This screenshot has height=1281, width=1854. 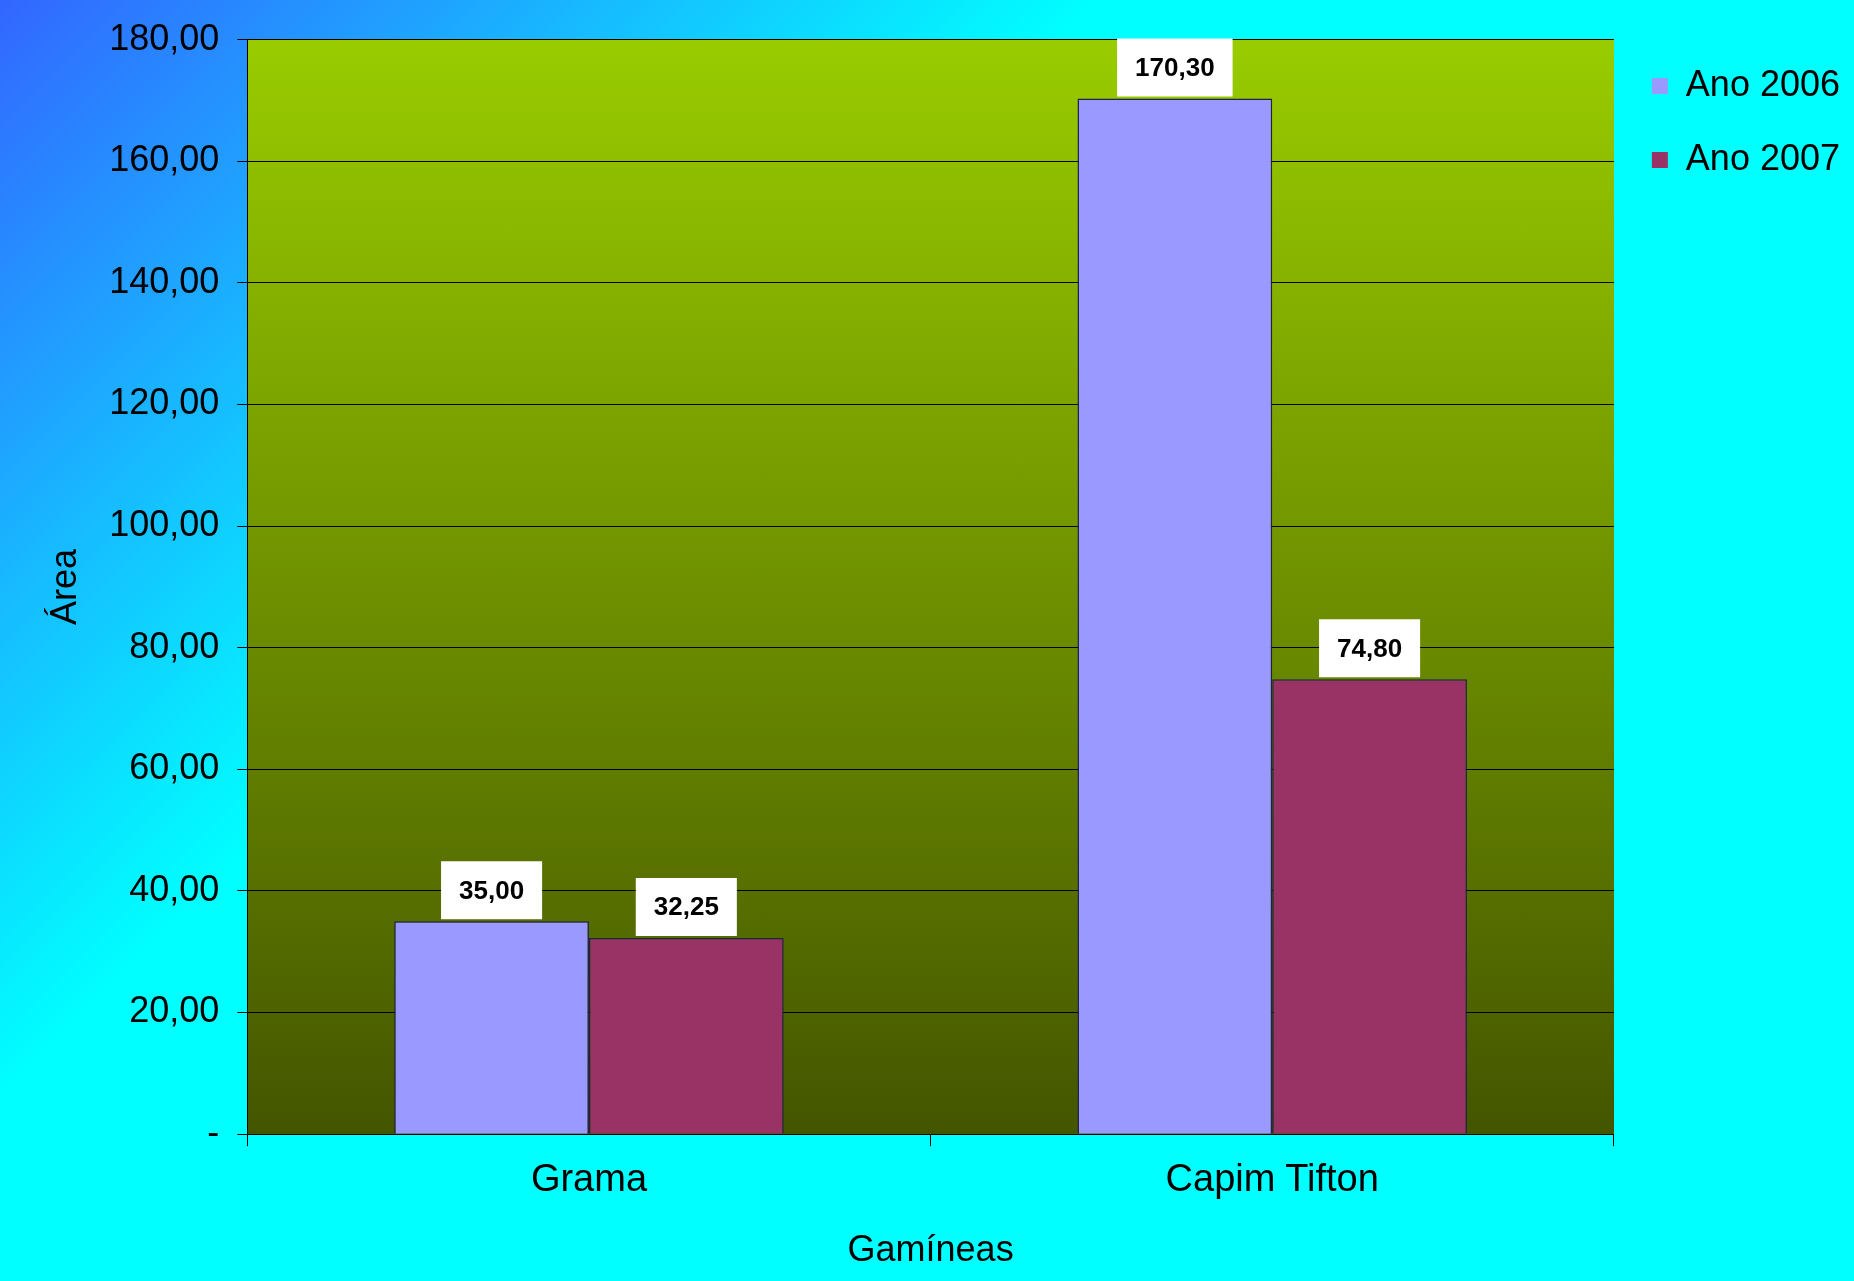 What do you see at coordinates (1370, 647) in the screenshot?
I see `data-label: 74,80` at bounding box center [1370, 647].